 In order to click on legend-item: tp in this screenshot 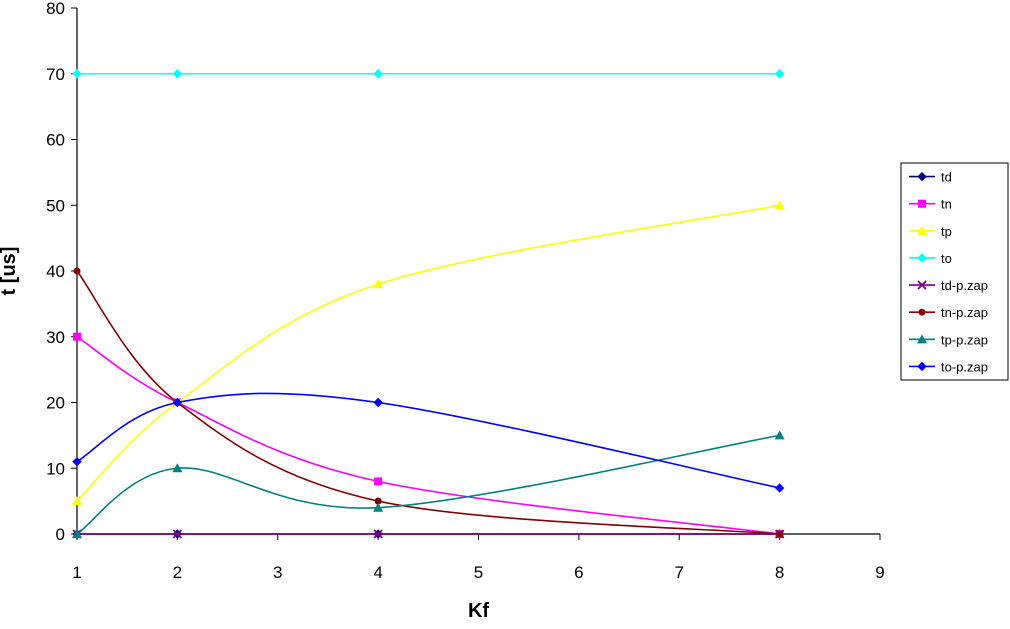, I will do `click(930, 231)`.